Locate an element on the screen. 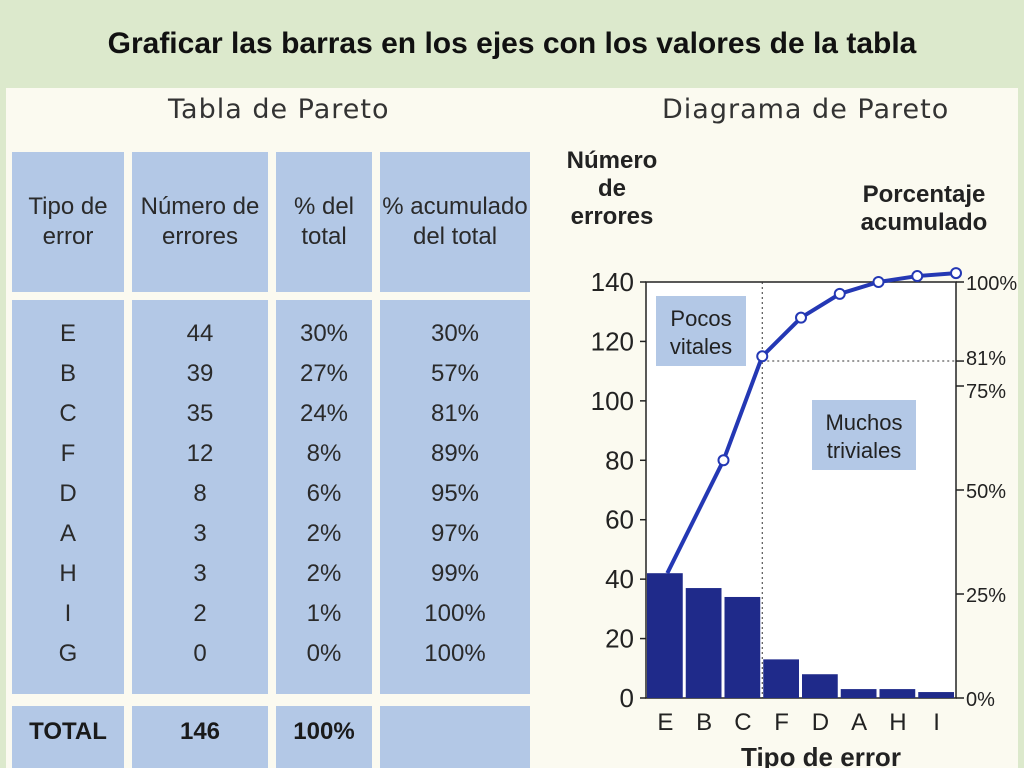  header-tipo: Tipo de error is located at coordinates (68, 221).